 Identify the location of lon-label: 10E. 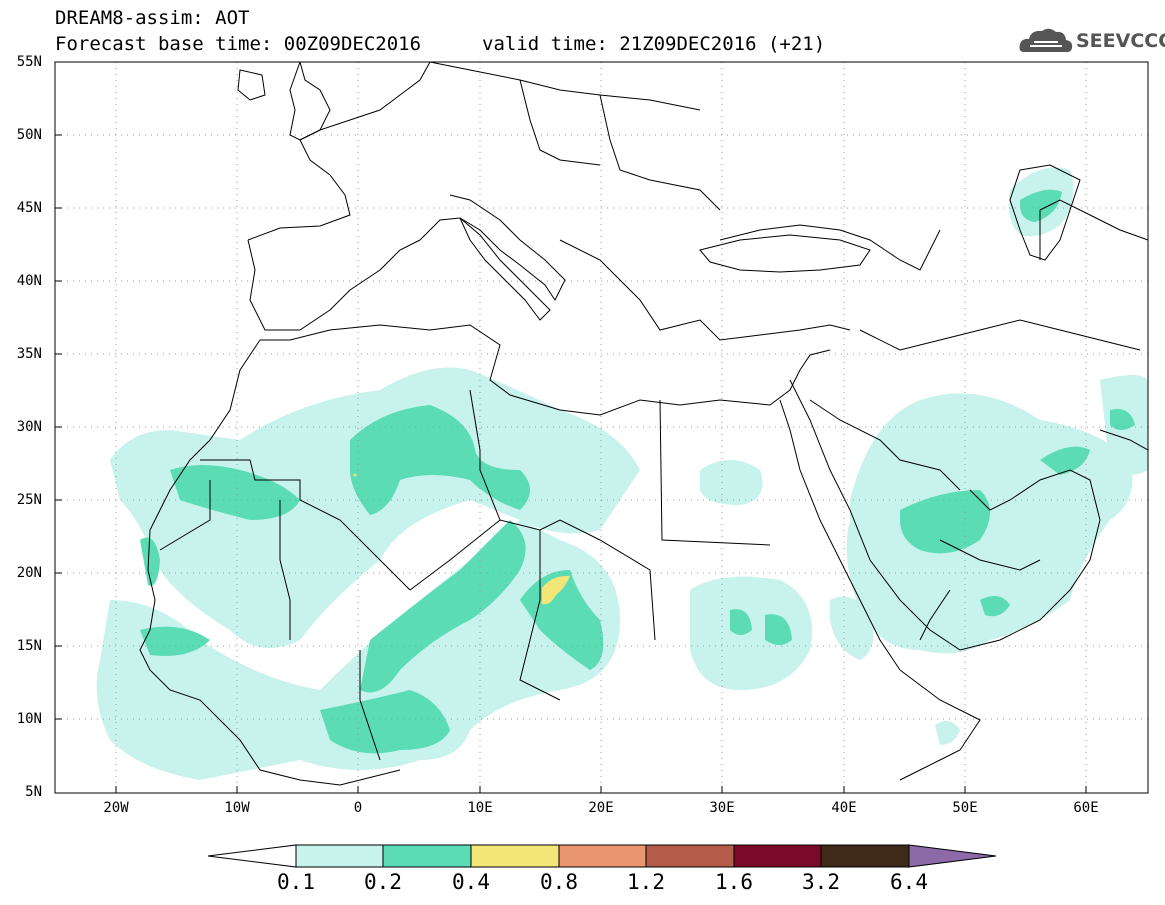
(480, 808).